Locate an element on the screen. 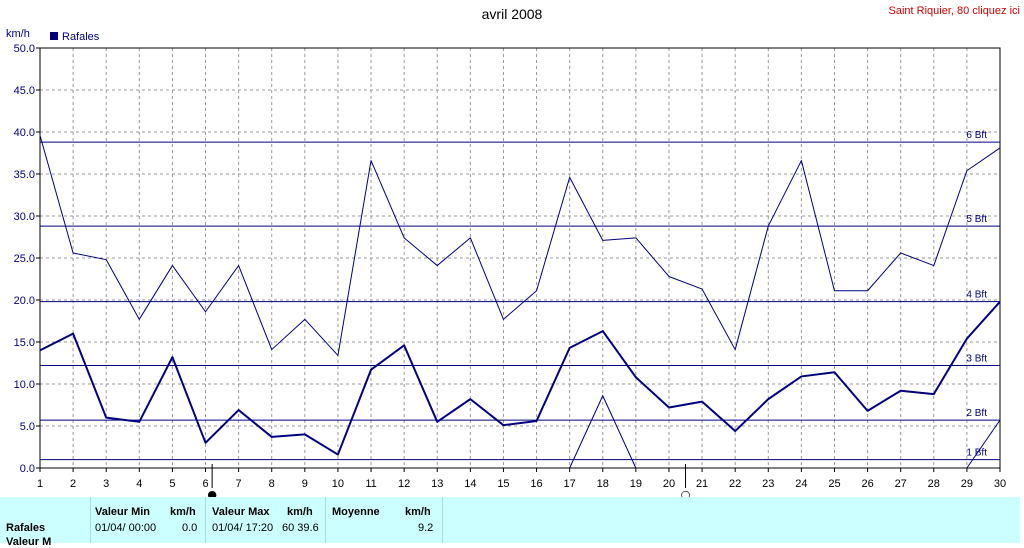  x-tick-label: 29 is located at coordinates (967, 484).